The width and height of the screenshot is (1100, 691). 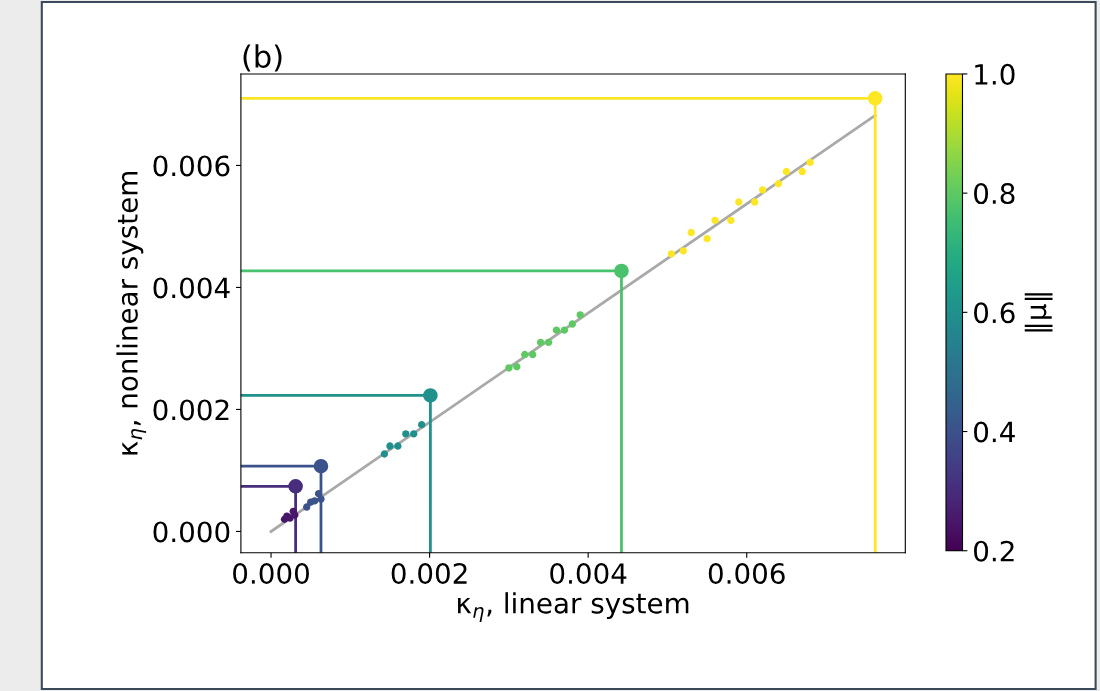 What do you see at coordinates (994, 551) in the screenshot?
I see `color-bar-label: 0.2` at bounding box center [994, 551].